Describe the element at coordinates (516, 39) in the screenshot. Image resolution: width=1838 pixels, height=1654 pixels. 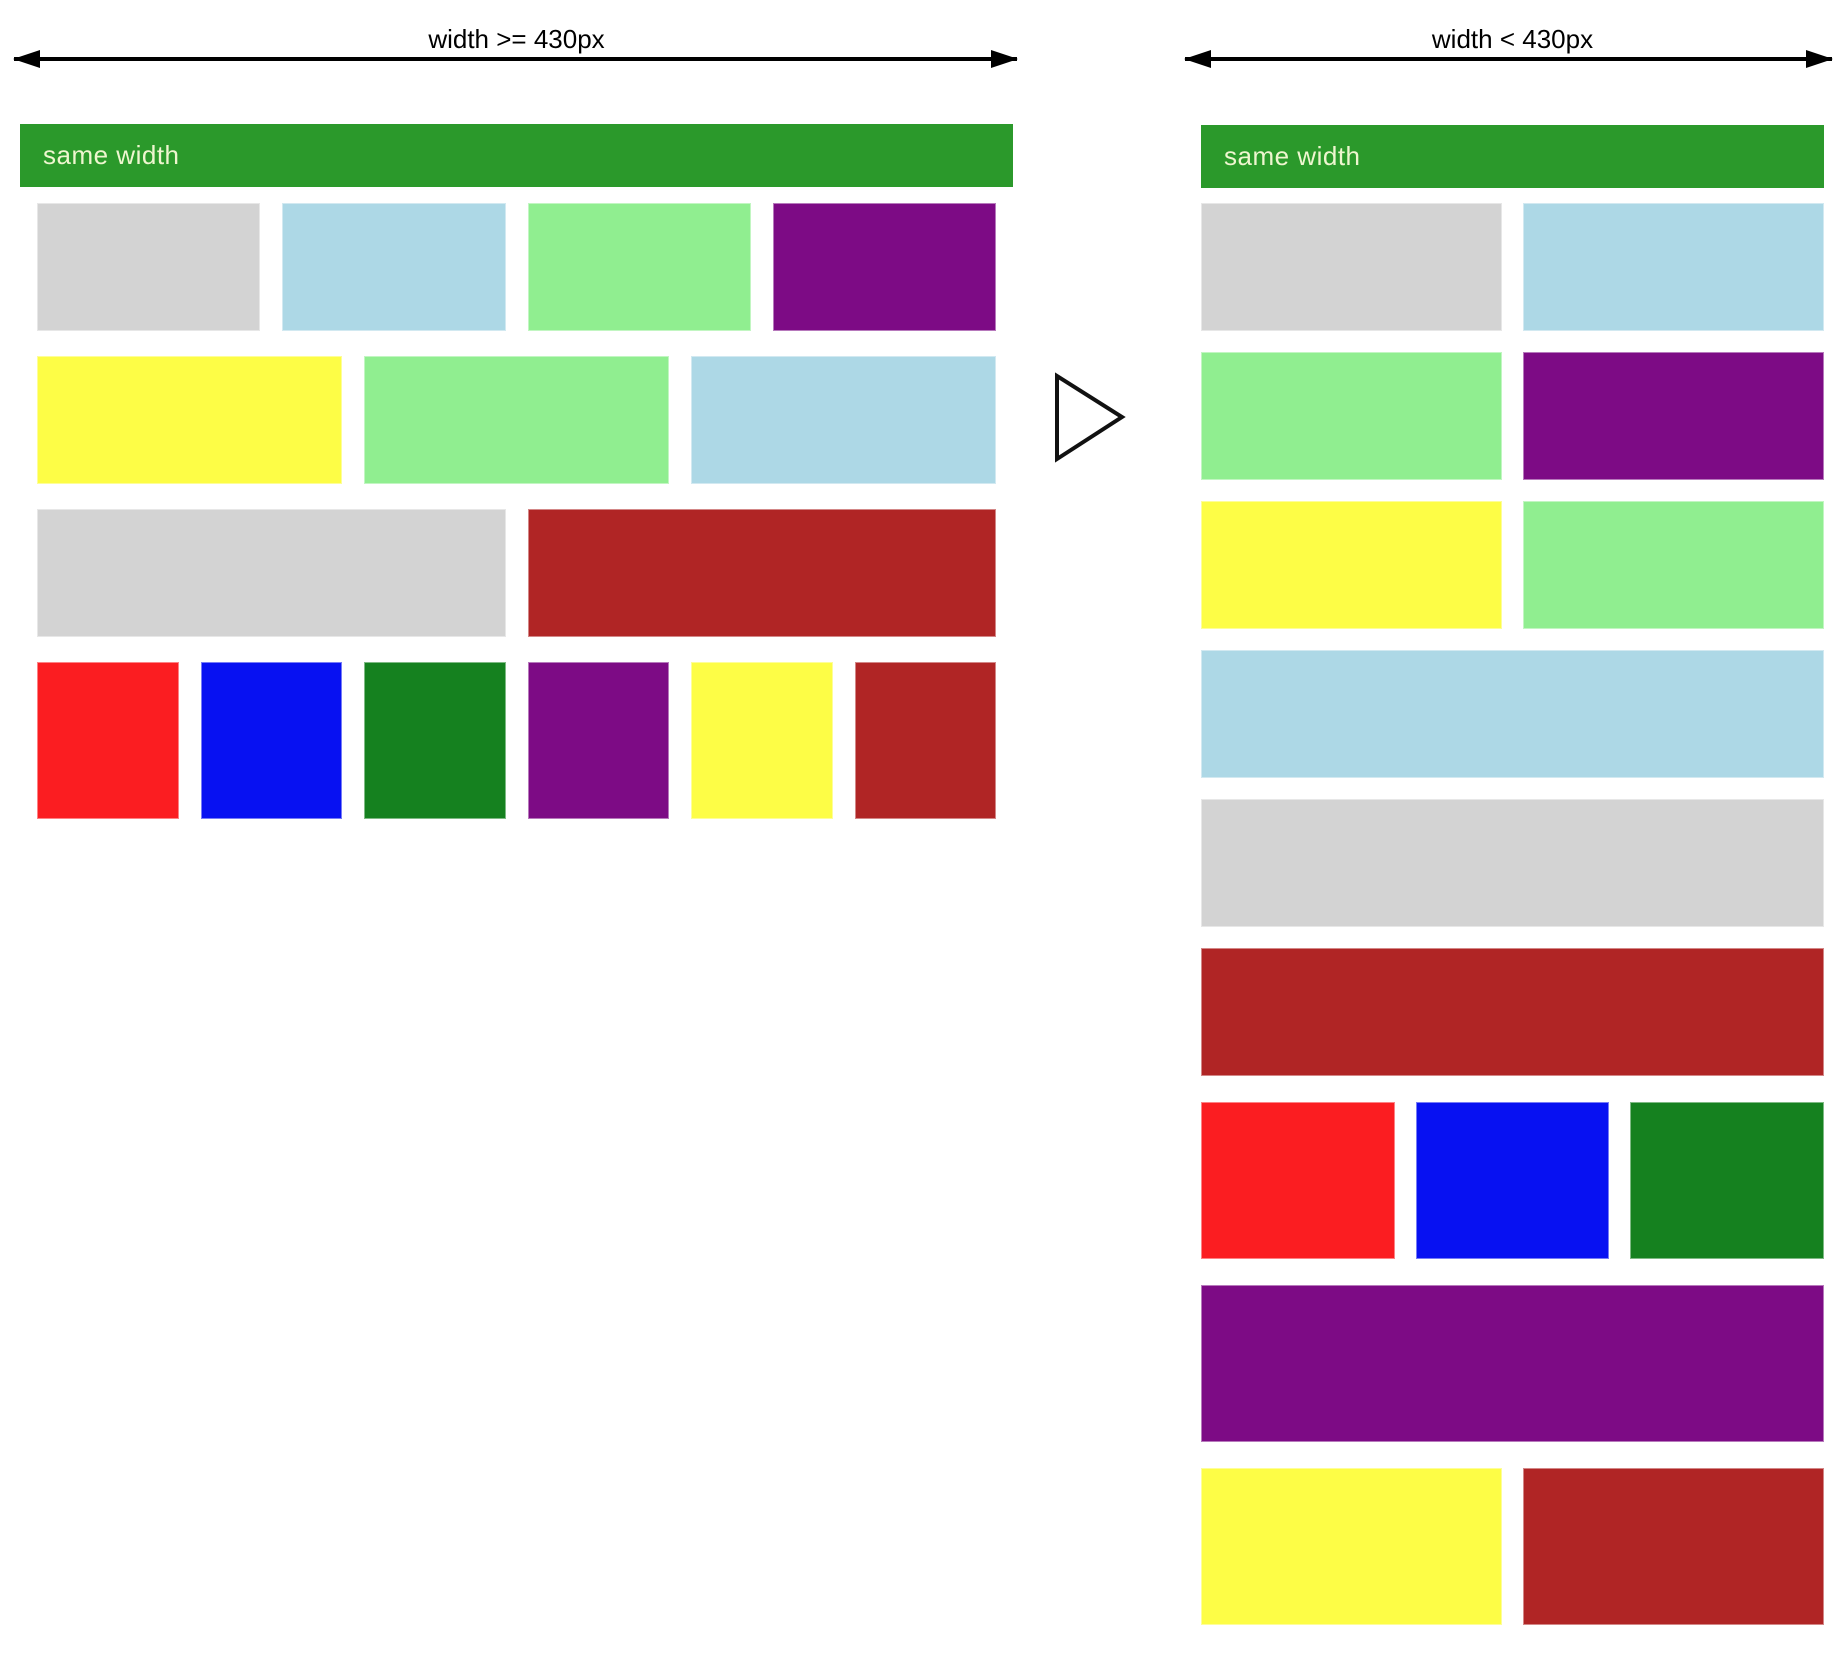
I see `width-constraint-label-wide: width >= 430px` at that location.